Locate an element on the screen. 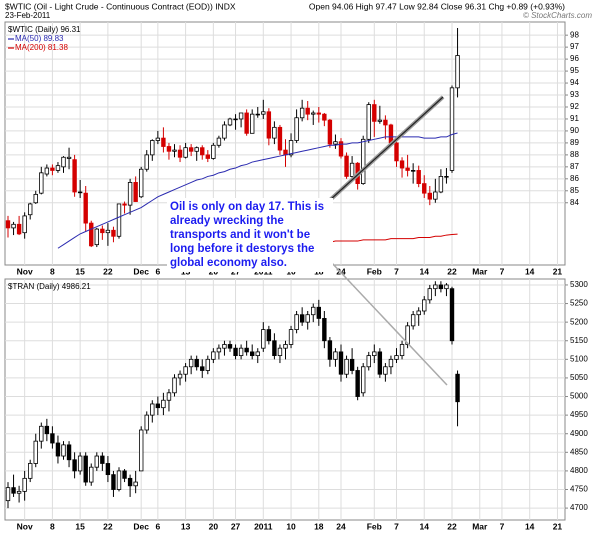  y-tick-label: 98 is located at coordinates (574, 34).